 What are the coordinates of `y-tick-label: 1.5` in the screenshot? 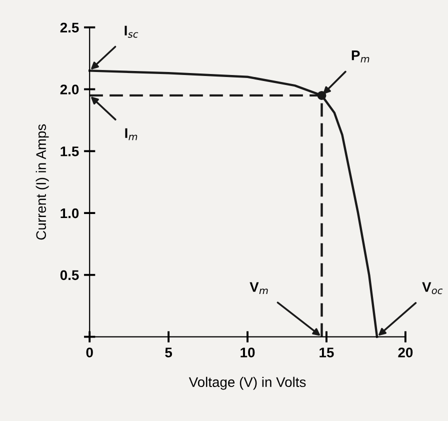 It's located at (69, 151).